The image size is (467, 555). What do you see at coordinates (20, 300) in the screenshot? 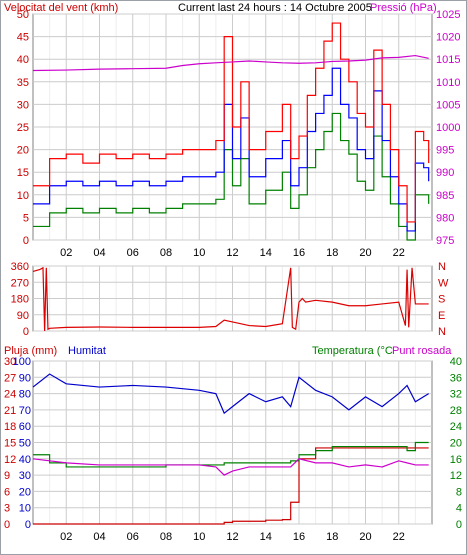
I see `direction-tick-label: 180` at bounding box center [20, 300].